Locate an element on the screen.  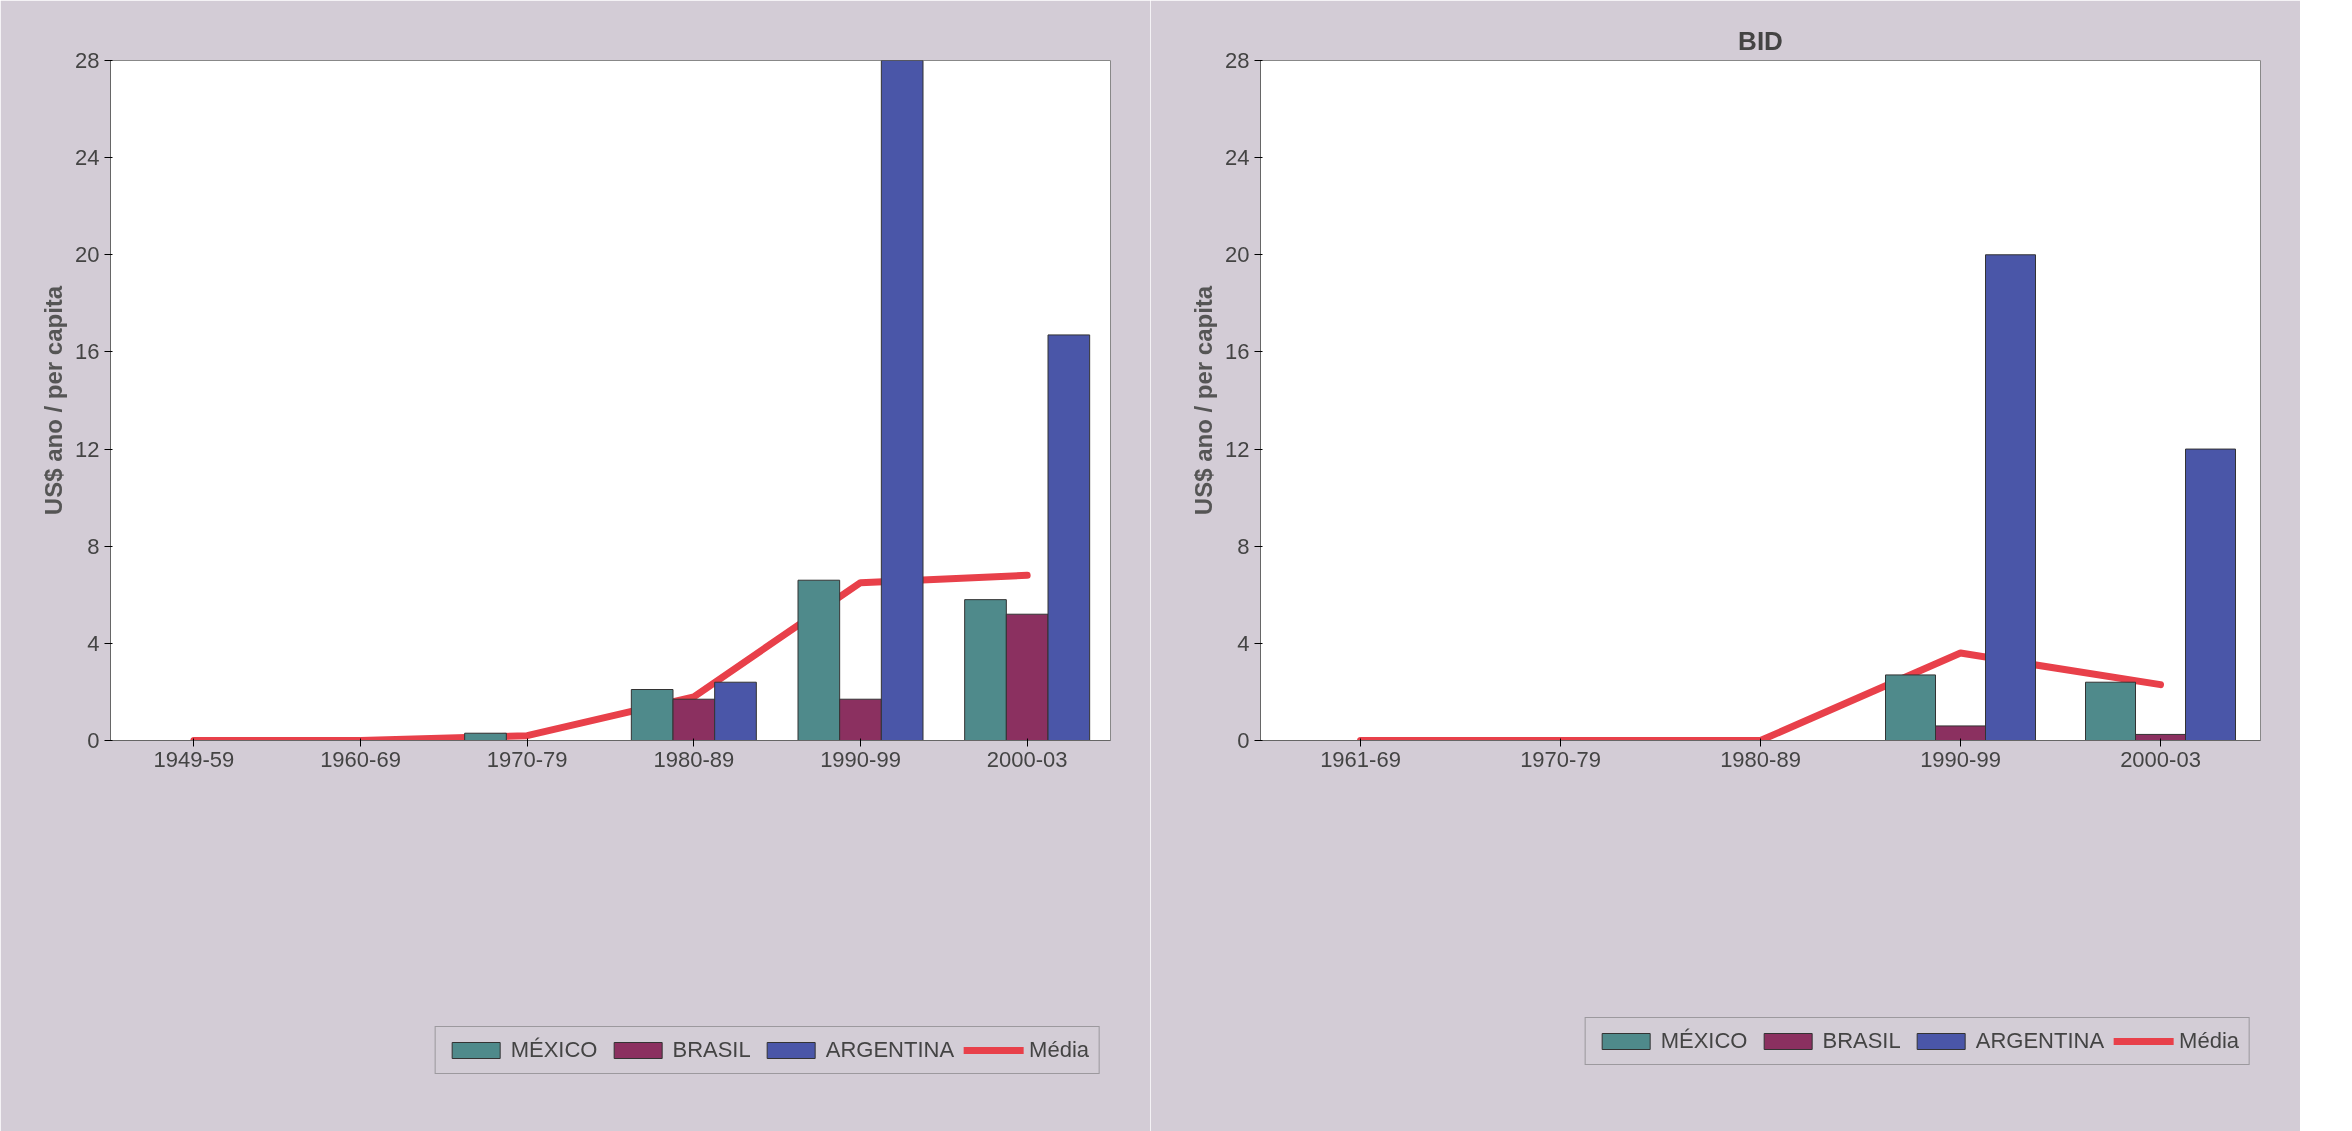
chart-title: BID is located at coordinates (1760, 40).